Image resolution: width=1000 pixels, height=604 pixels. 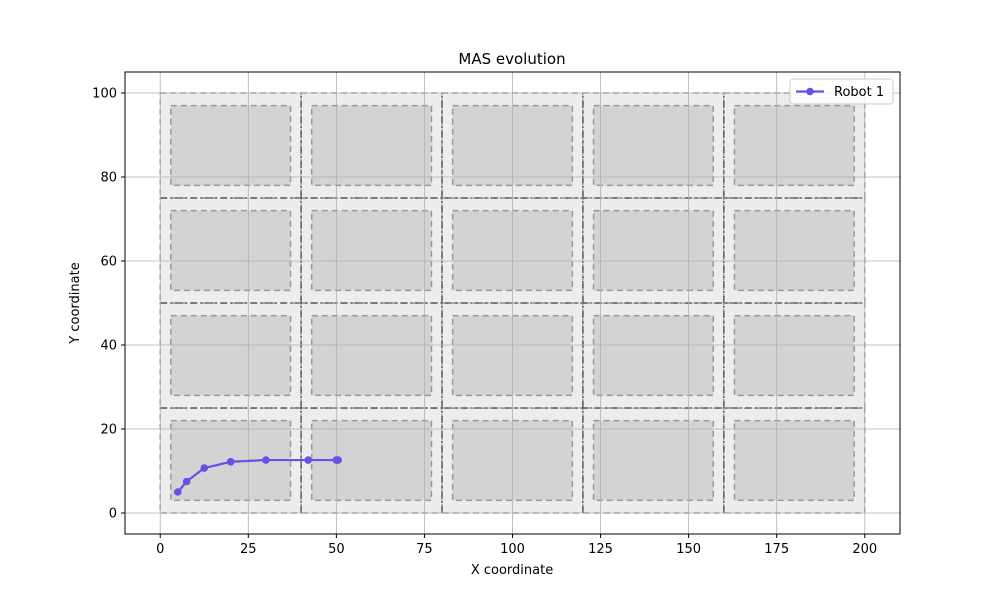 What do you see at coordinates (108, 346) in the screenshot?
I see `y-tick-label: 40` at bounding box center [108, 346].